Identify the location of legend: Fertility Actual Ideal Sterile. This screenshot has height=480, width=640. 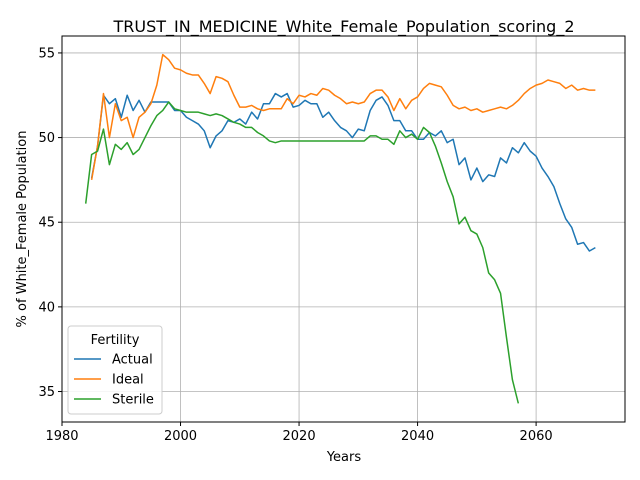
(115, 370).